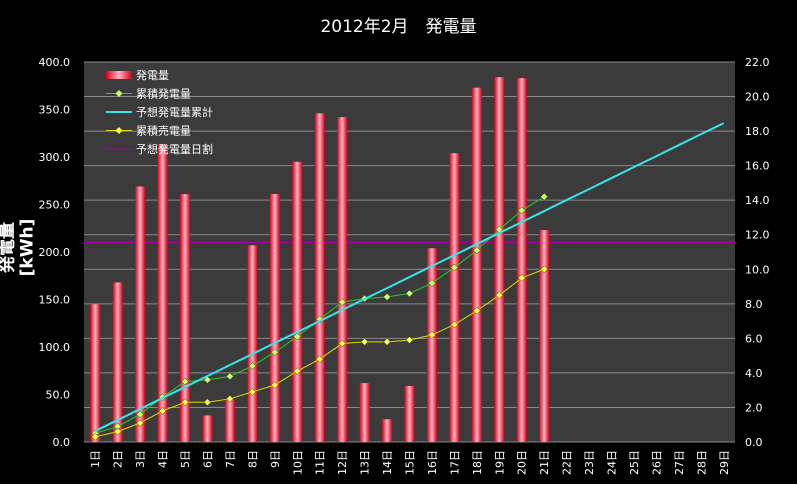 Image resolution: width=797 pixels, height=484 pixels. I want to click on x-tick-label: 14日, so click(387, 462).